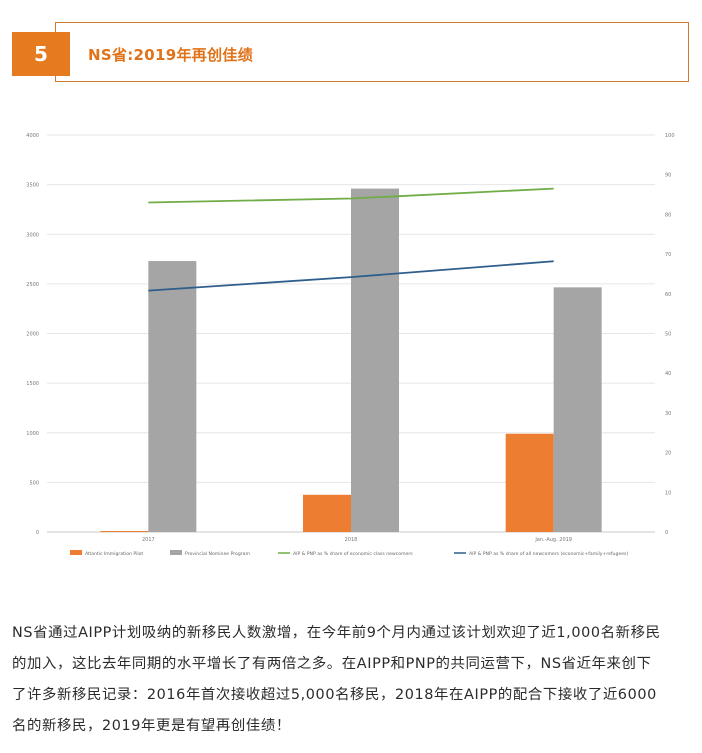 This screenshot has height=753, width=702. I want to click on section-title: NS省:2019年再创佳绩, so click(171, 55).